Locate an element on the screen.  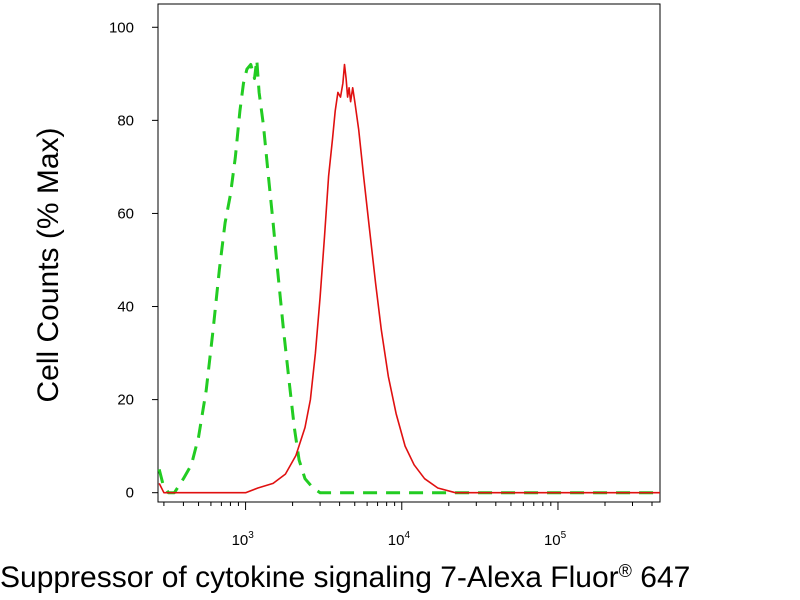
x-axis: 10³ 10⁴ 10⁵ is located at coordinates (408, 525).